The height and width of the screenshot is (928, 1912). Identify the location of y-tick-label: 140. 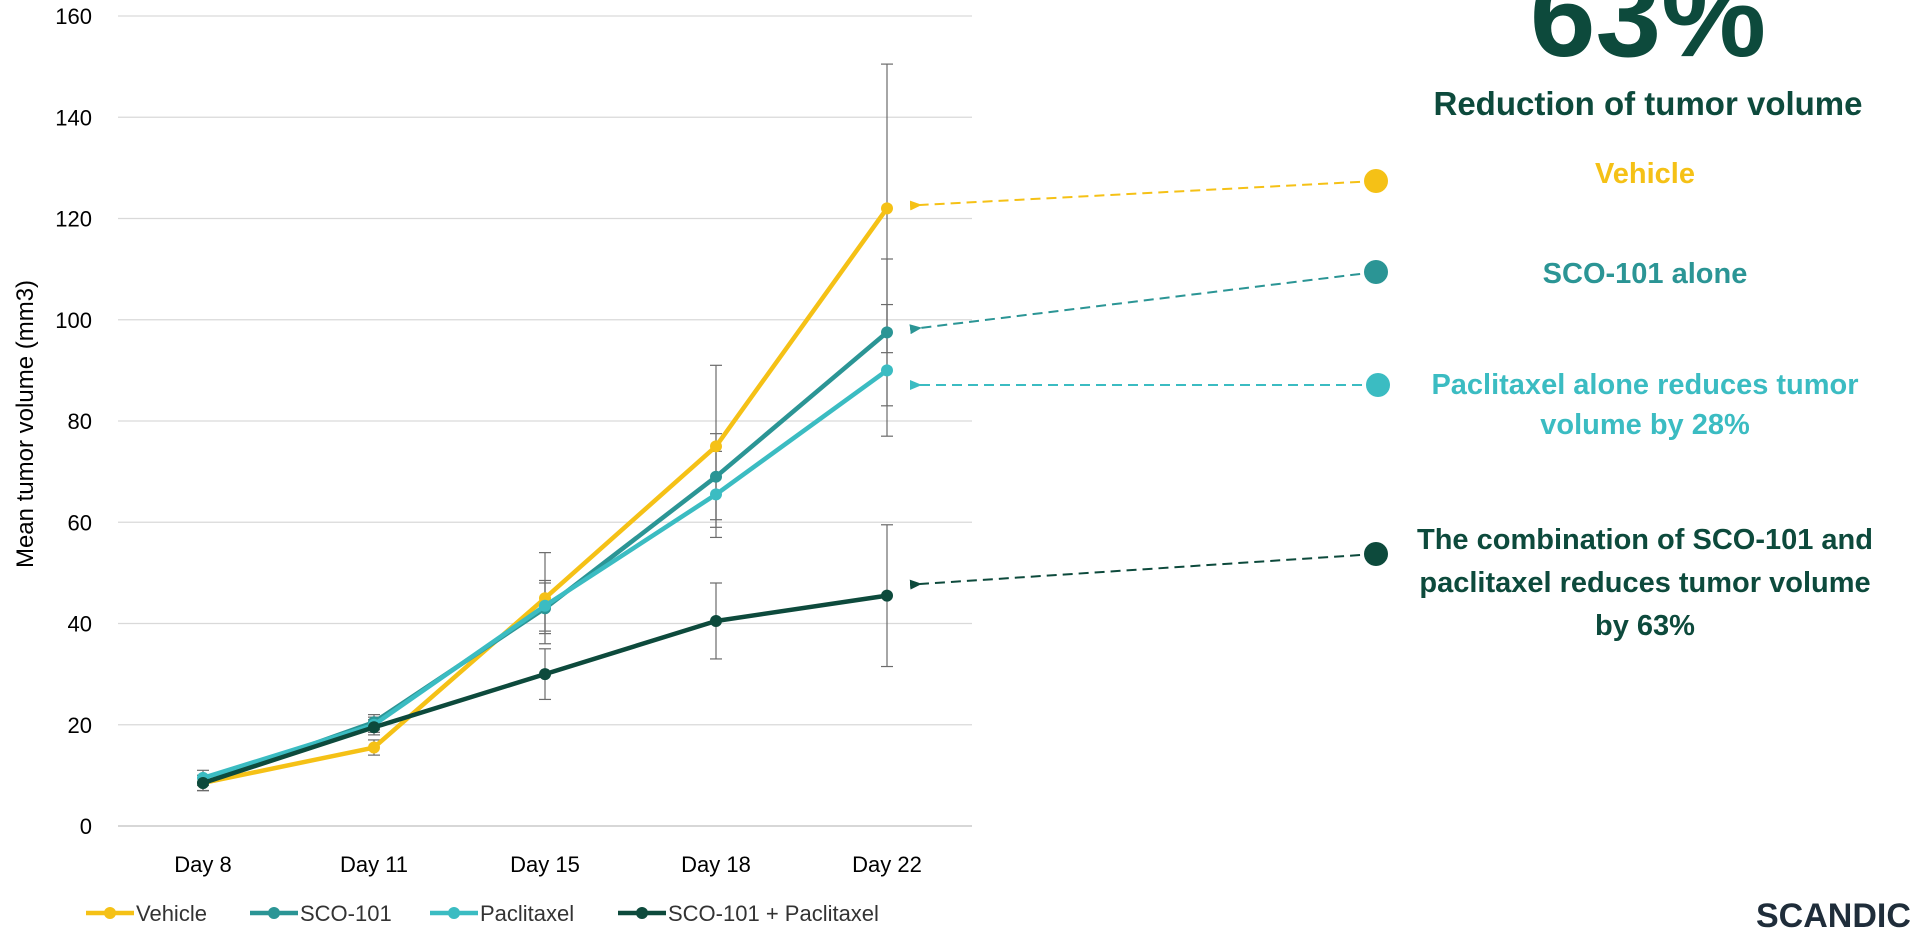
(73, 117).